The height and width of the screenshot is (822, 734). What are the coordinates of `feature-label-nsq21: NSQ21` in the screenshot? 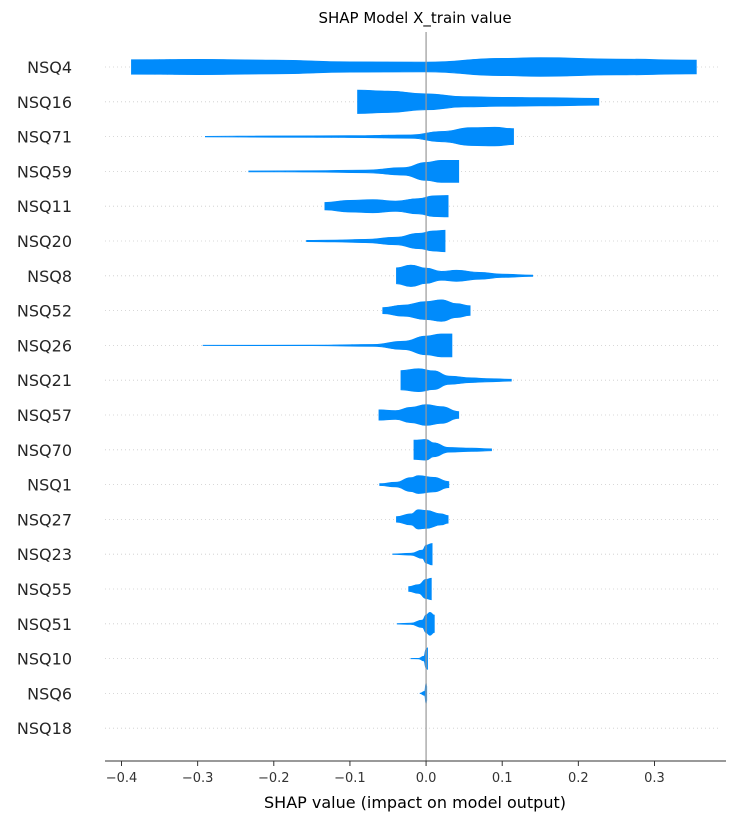 It's located at (44, 380).